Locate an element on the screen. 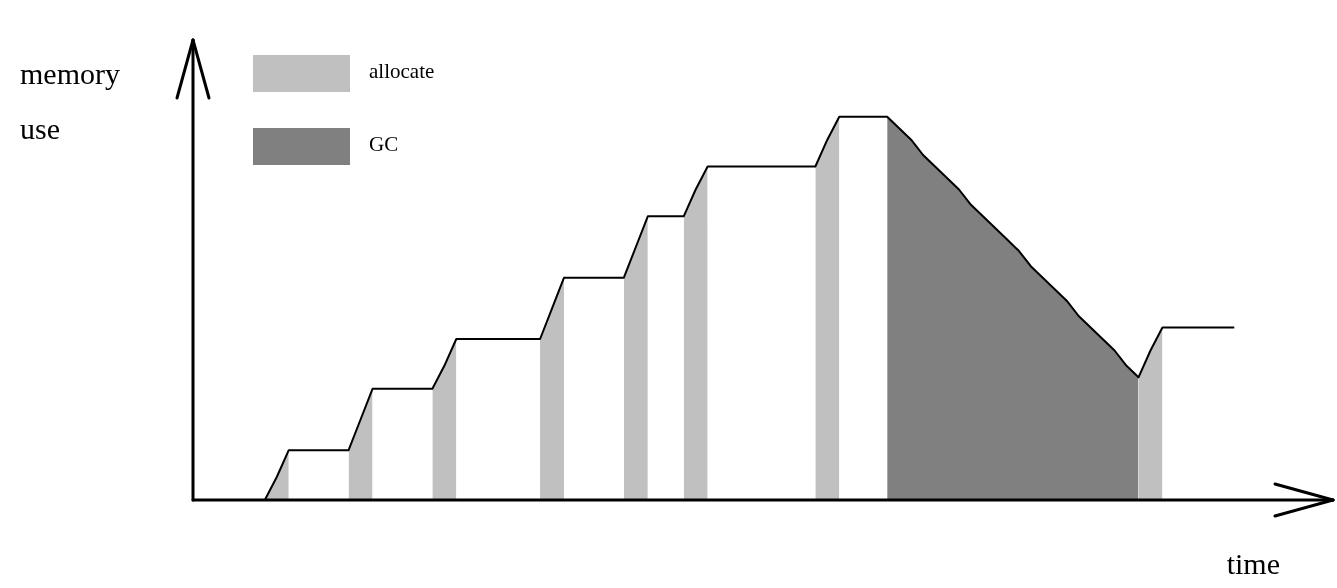  x-axis-title: time is located at coordinates (1253, 563).